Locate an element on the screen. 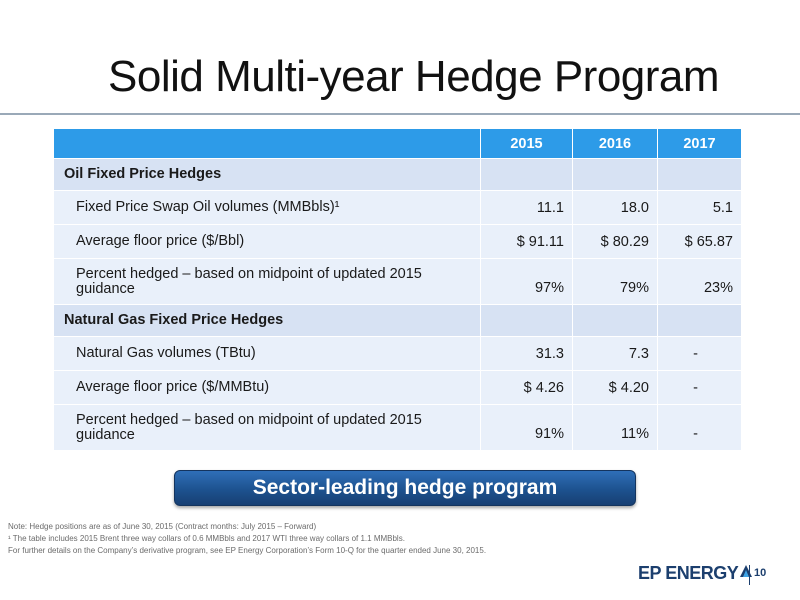 This screenshot has height=600, width=800. section-row-gas: Natural Gas Fixed Price Hedges is located at coordinates (397, 320).